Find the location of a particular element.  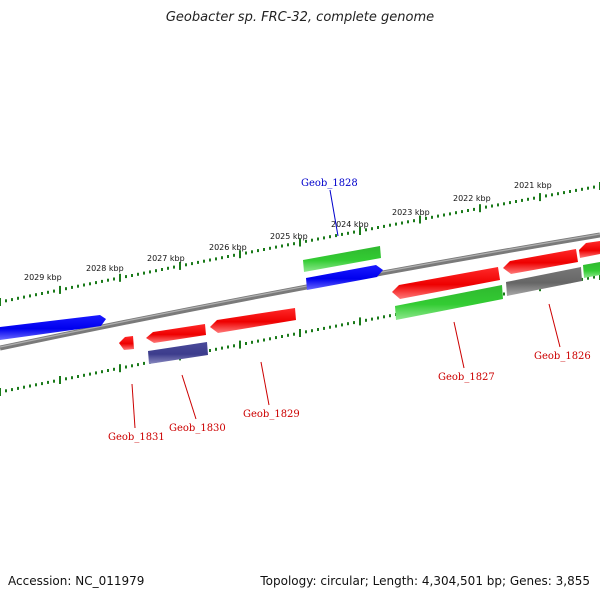

gene-label-geob-1826: Geob_1826 is located at coordinates (562, 356).